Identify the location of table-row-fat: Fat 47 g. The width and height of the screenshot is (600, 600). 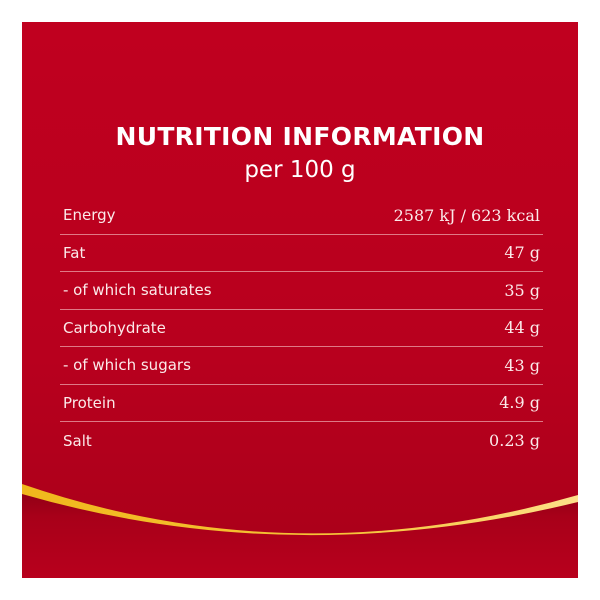
(301, 253).